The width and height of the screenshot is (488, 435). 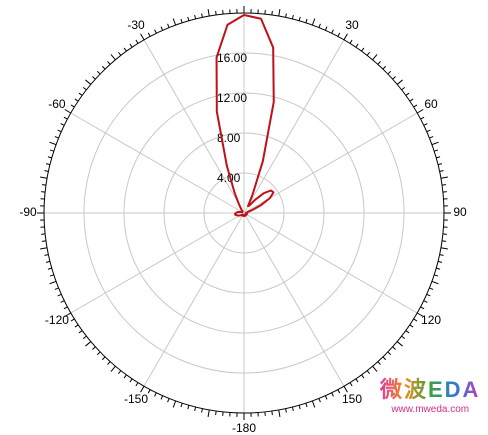 What do you see at coordinates (57, 104) in the screenshot?
I see `angle-tick-label: -60` at bounding box center [57, 104].